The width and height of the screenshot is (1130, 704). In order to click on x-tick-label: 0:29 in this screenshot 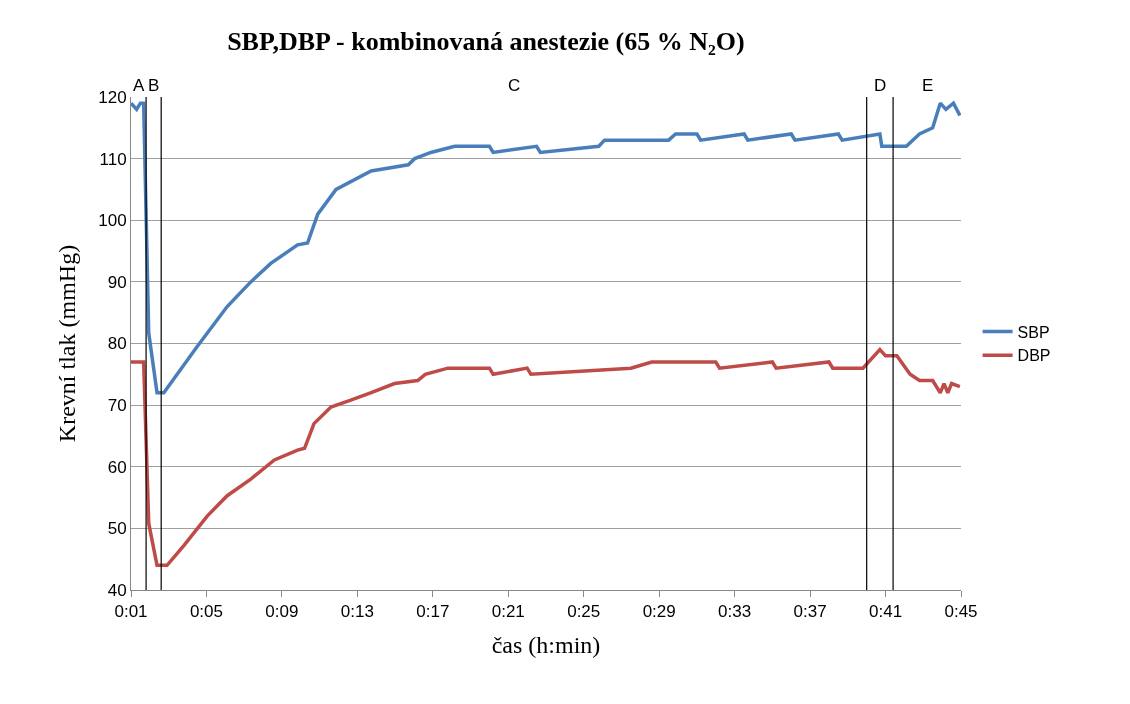, I will do `click(659, 612)`.